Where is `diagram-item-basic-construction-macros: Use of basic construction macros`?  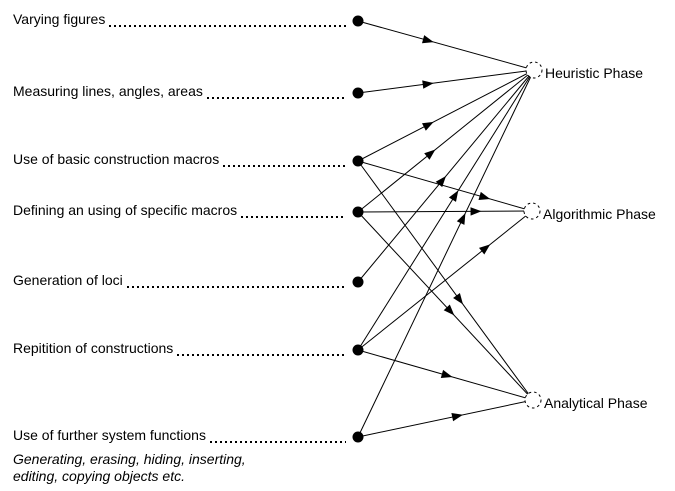 diagram-item-basic-construction-macros: Use of basic construction macros is located at coordinates (182, 159).